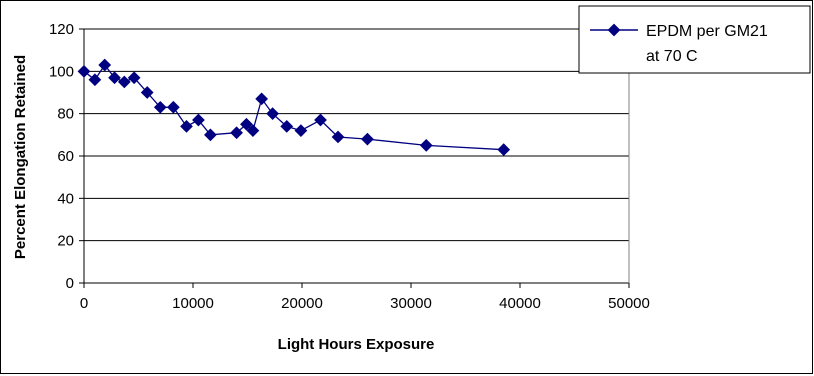 This screenshot has width=814, height=376. I want to click on x-tick-label: 0, so click(84, 303).